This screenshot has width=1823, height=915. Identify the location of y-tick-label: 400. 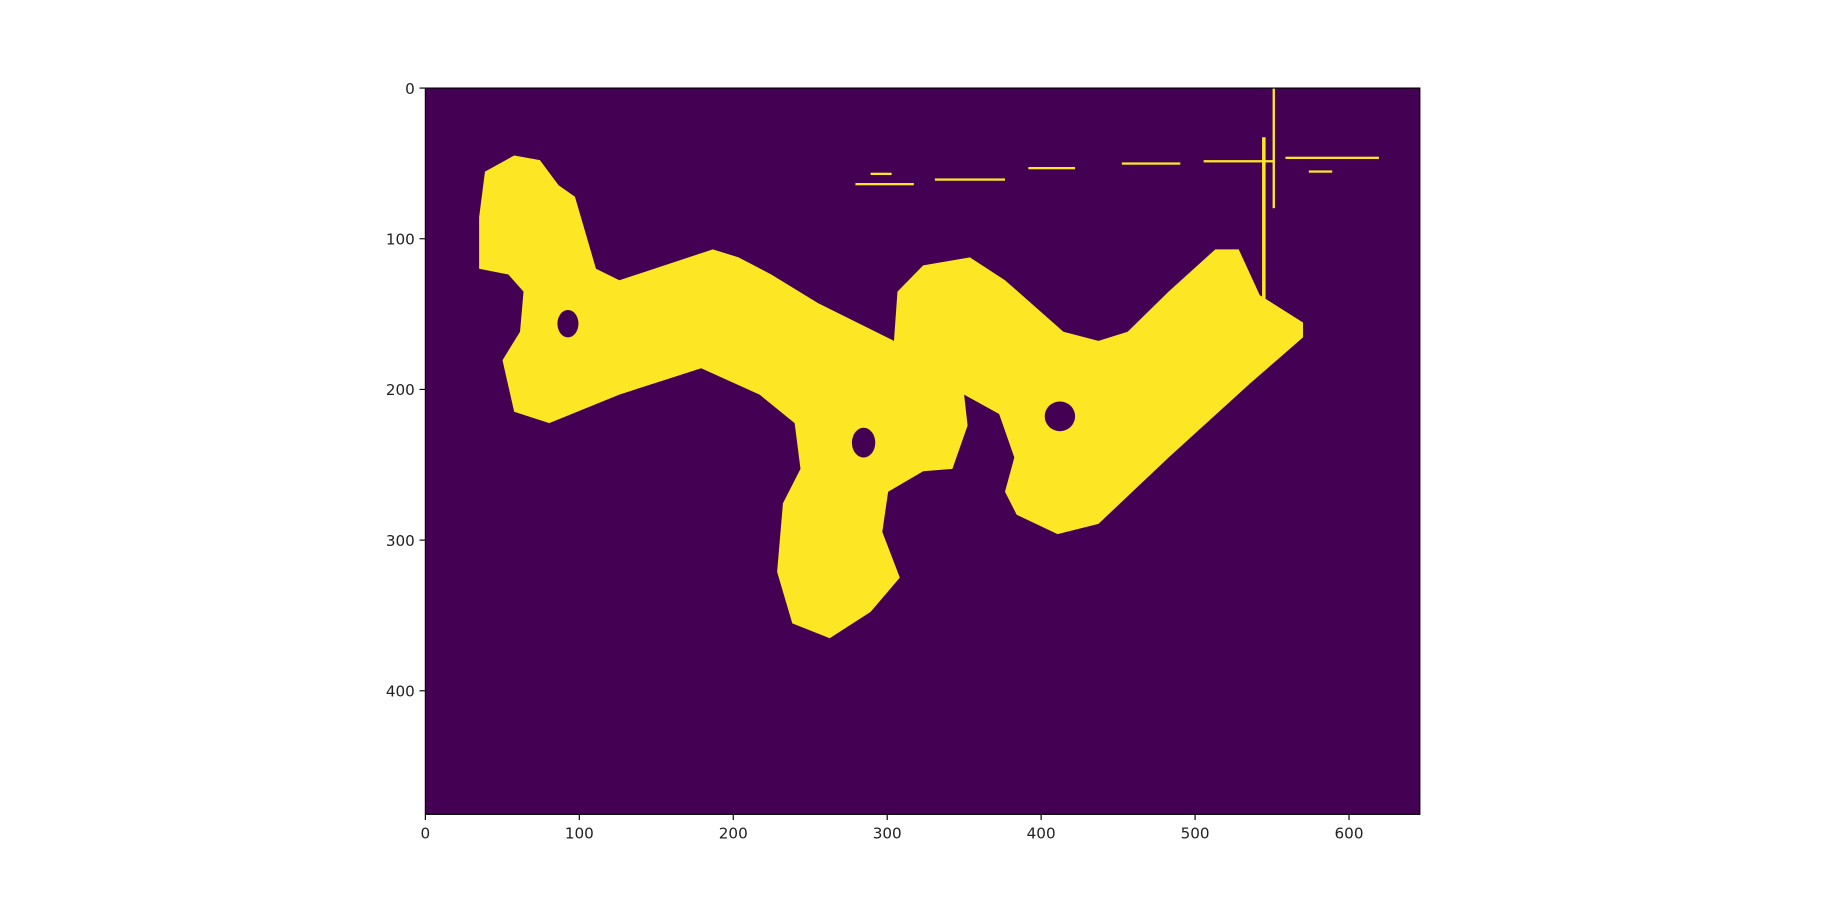
(400, 692).